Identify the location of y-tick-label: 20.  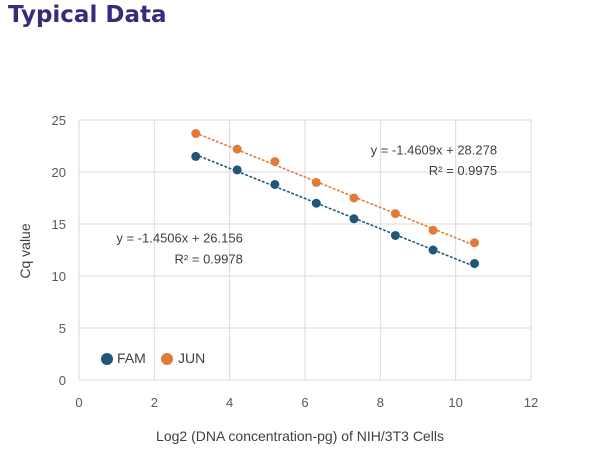
(59, 172).